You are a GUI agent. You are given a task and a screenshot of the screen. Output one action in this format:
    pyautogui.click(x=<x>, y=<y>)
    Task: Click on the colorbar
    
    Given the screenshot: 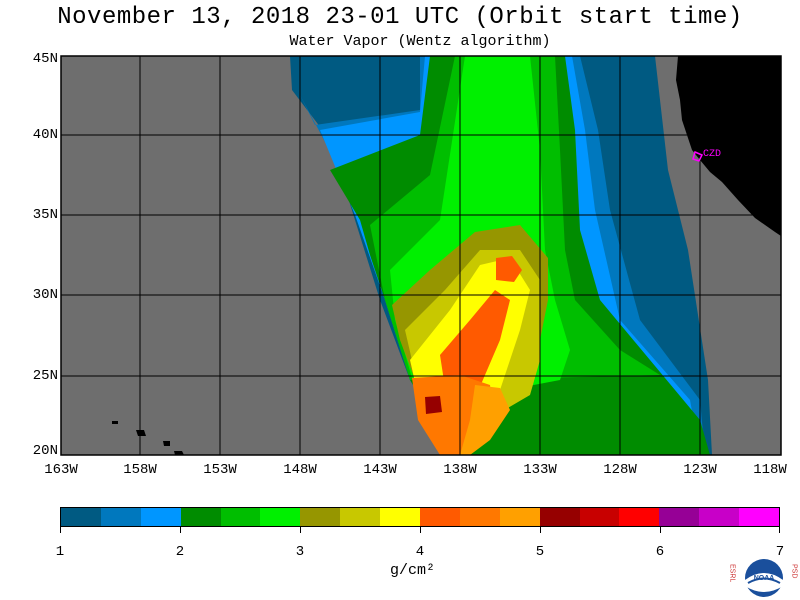 What is the action you would take?
    pyautogui.click(x=420, y=517)
    